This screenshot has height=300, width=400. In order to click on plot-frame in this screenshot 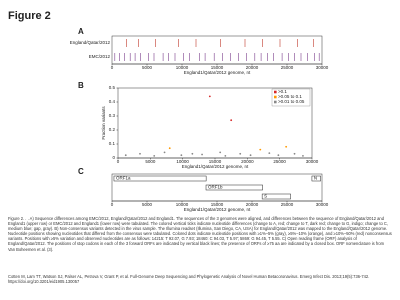, I will do `click(217, 50)`.